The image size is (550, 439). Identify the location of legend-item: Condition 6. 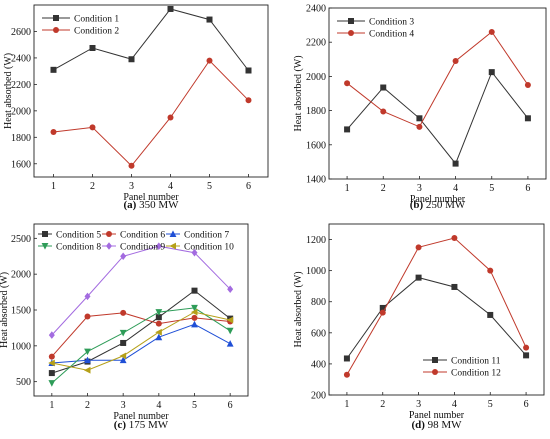
(133, 236).